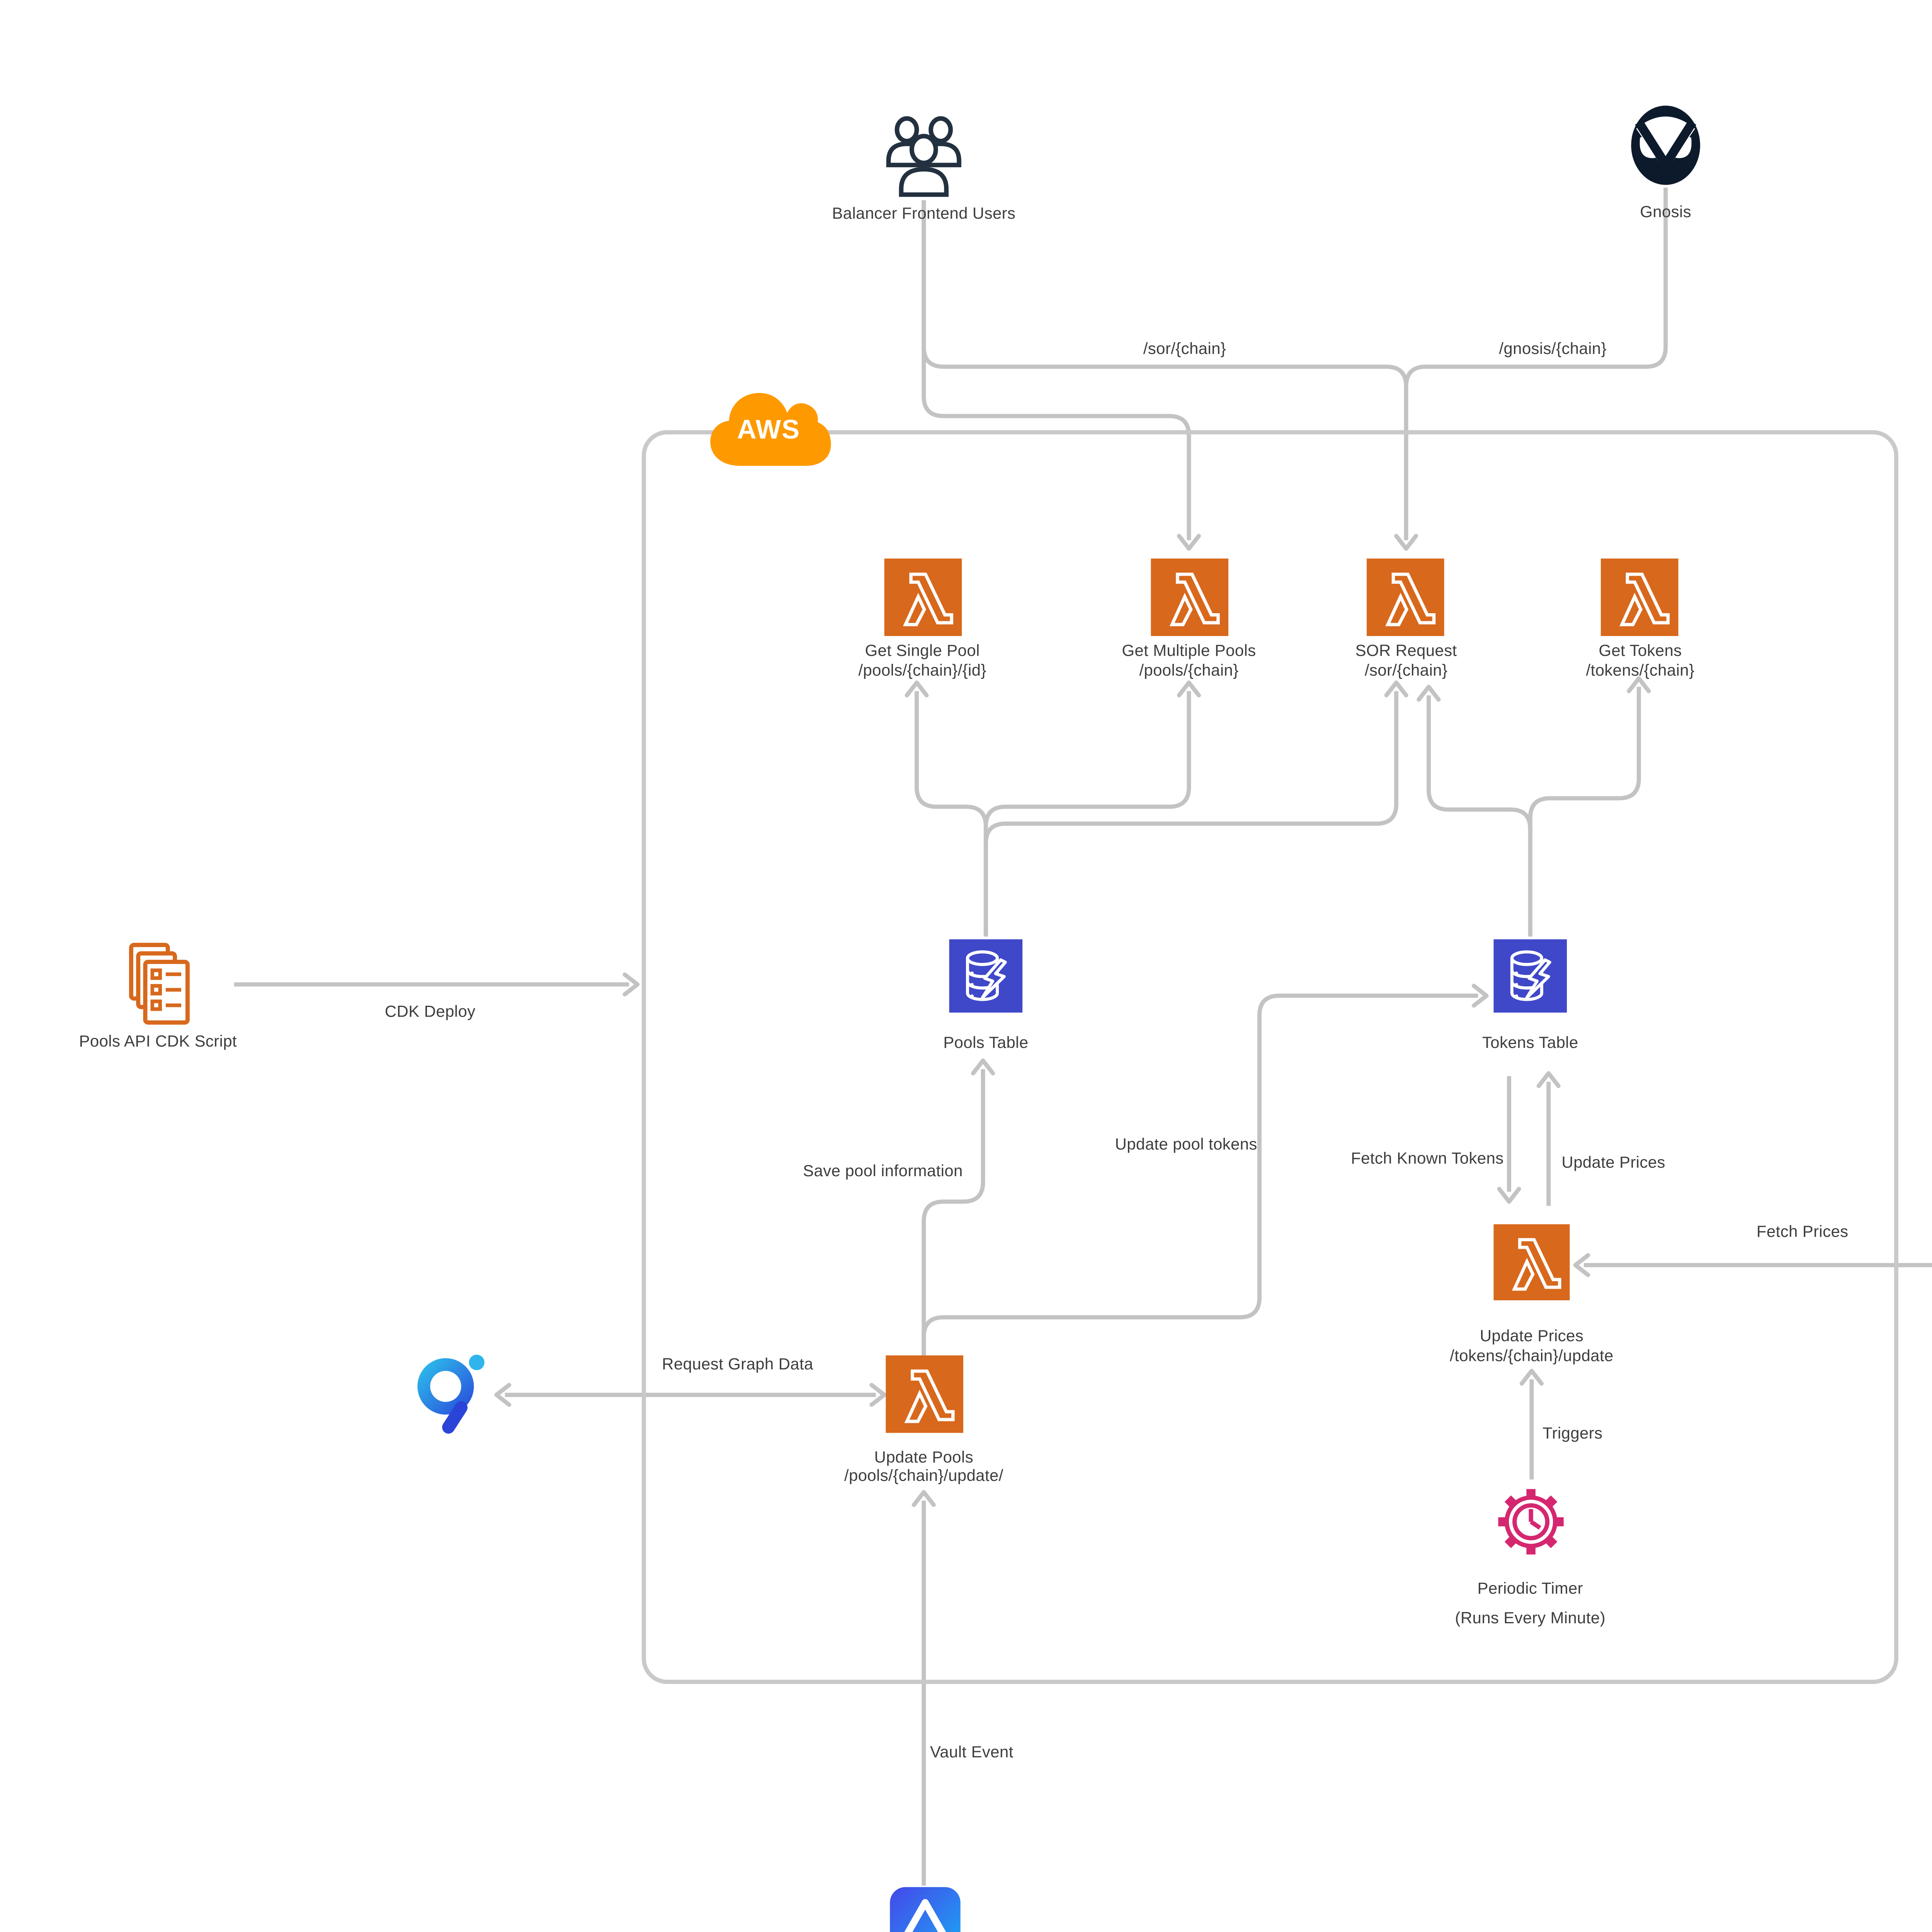 Image resolution: width=1932 pixels, height=1932 pixels. Describe the element at coordinates (1186, 1145) in the screenshot. I see `update-pool-tokens-label: Update pool tokens` at that location.